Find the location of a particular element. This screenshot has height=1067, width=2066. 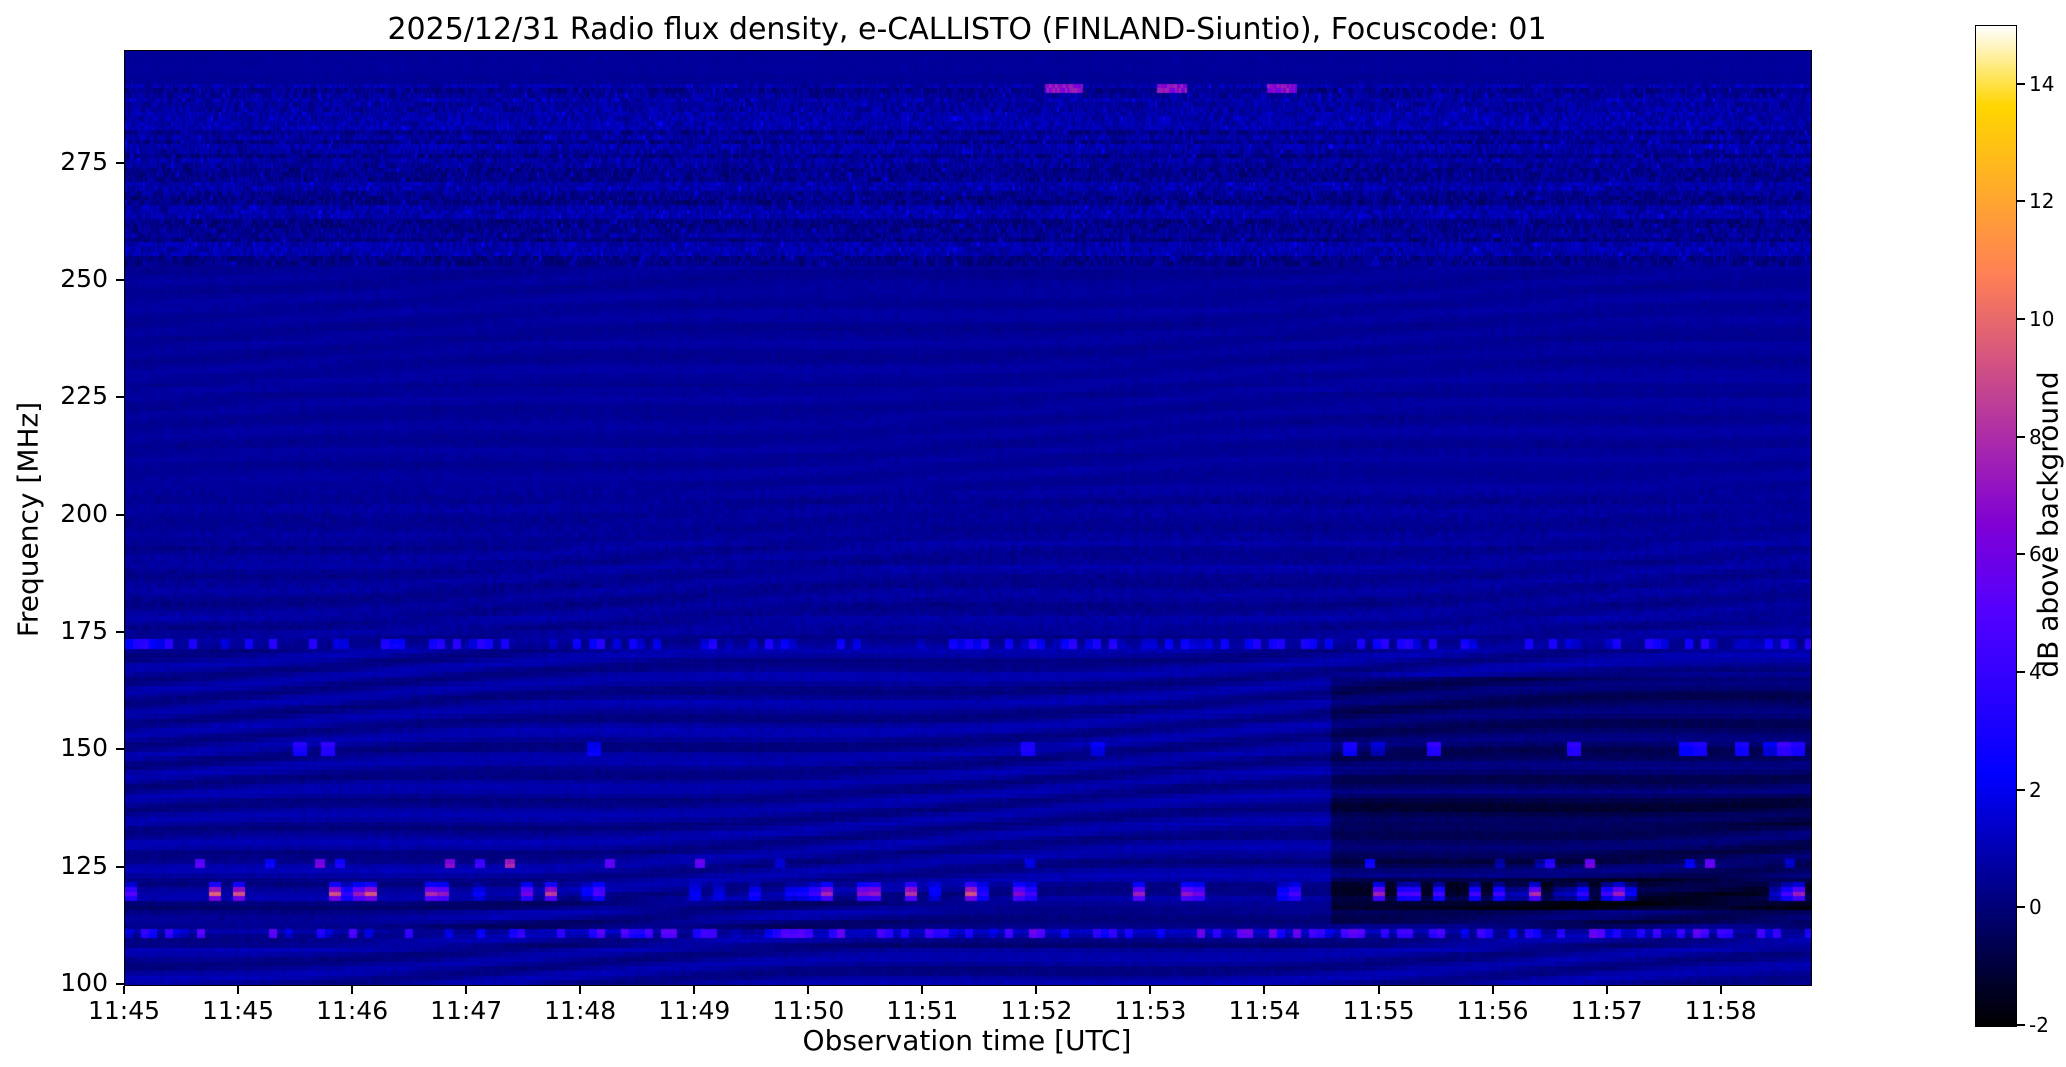

y-tick-label: 250 is located at coordinates (84, 278).